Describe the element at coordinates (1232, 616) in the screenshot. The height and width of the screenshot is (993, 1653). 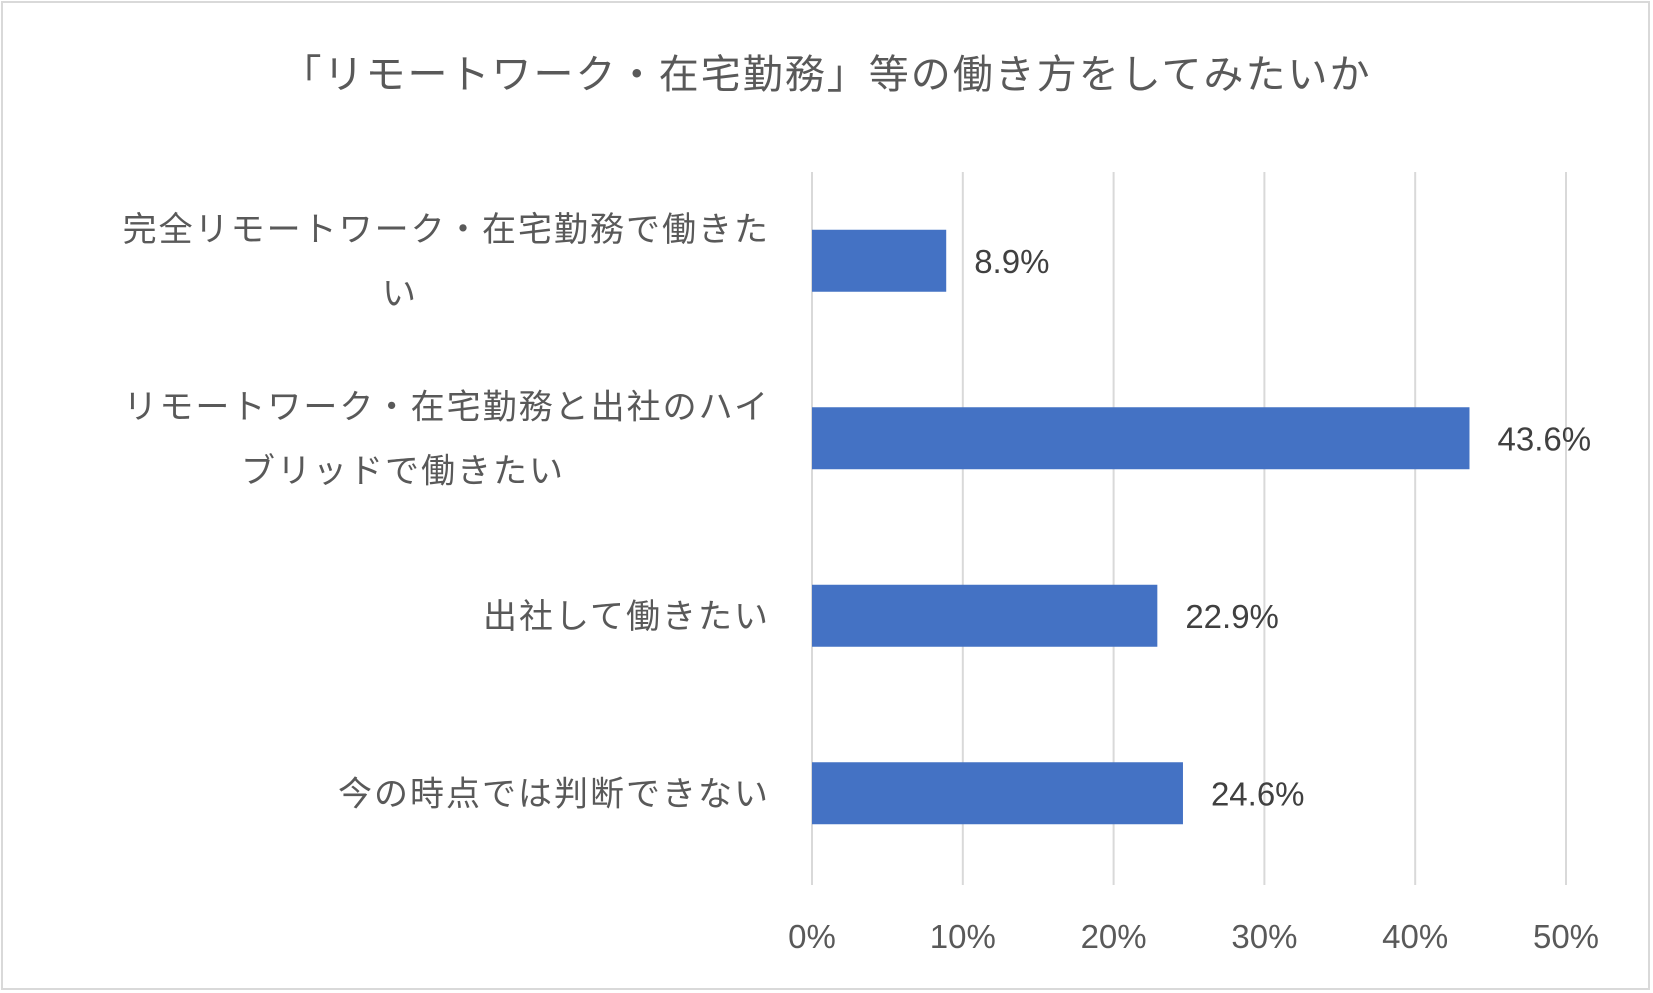
I see `data-label: 22.9%` at that location.